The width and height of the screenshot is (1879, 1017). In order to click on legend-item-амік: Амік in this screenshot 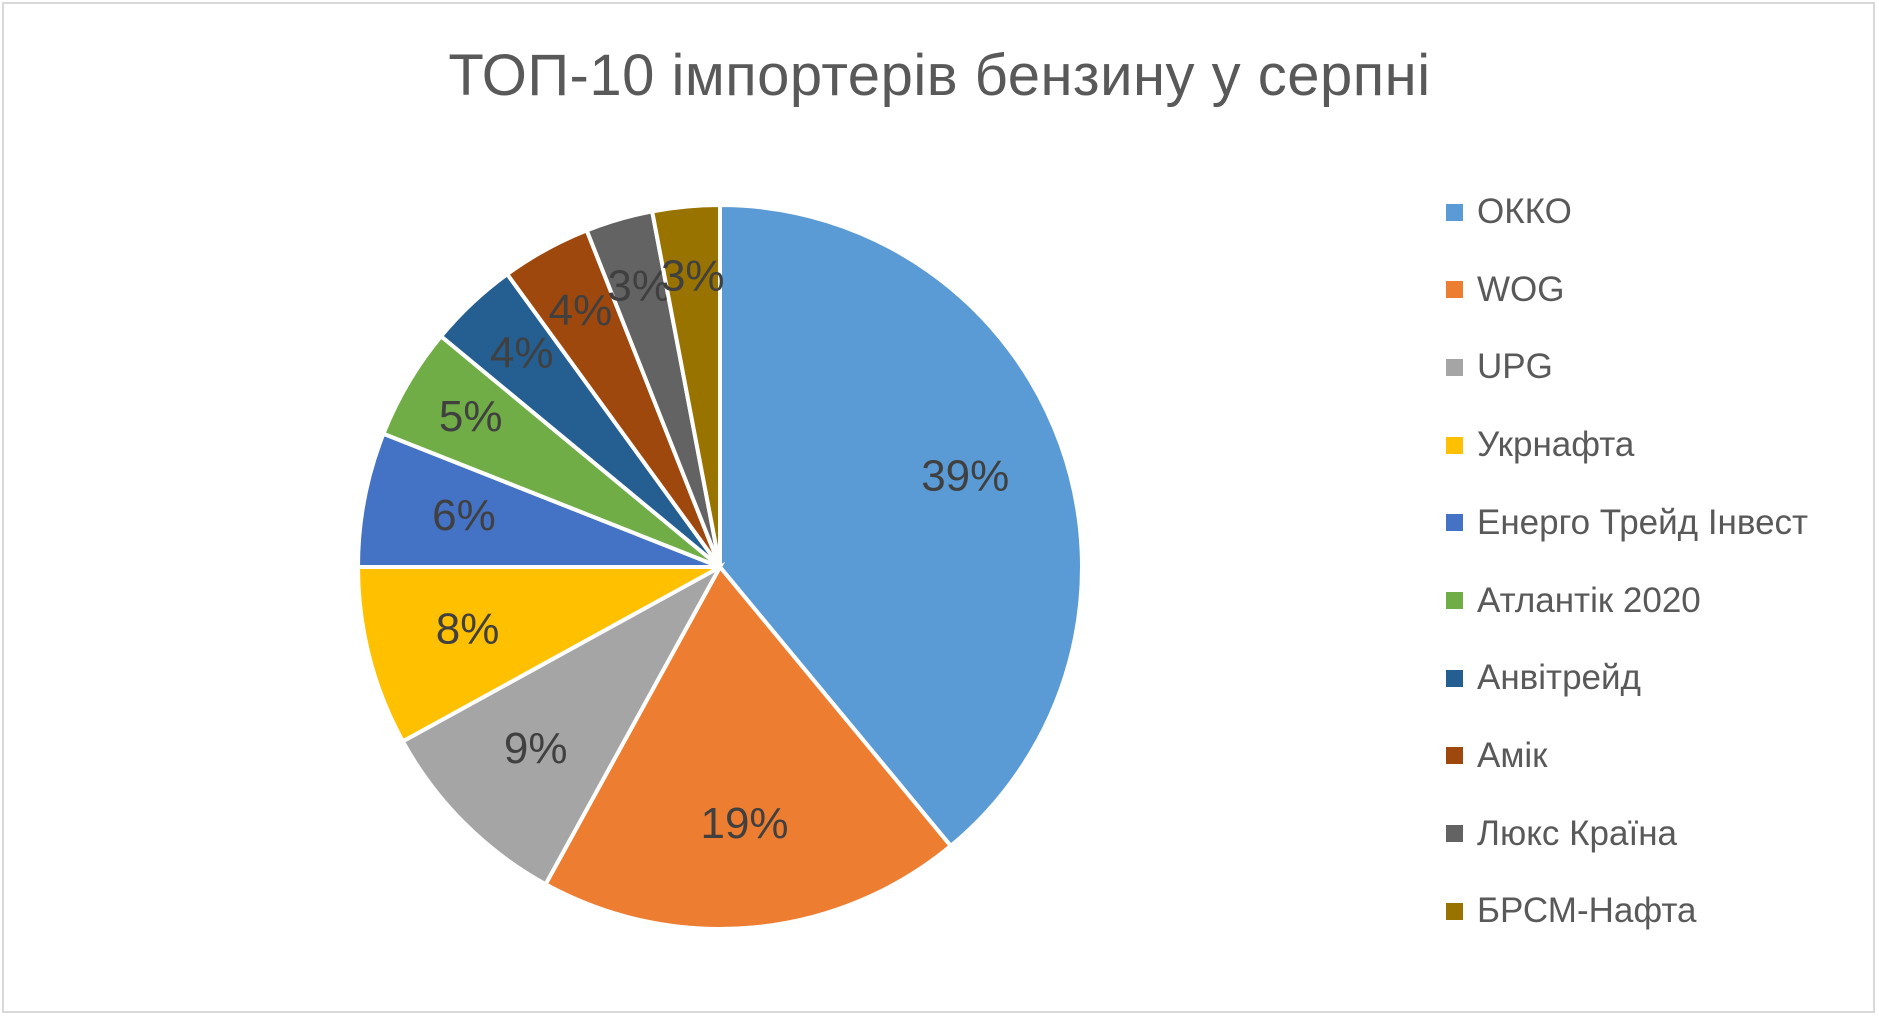, I will do `click(1497, 756)`.